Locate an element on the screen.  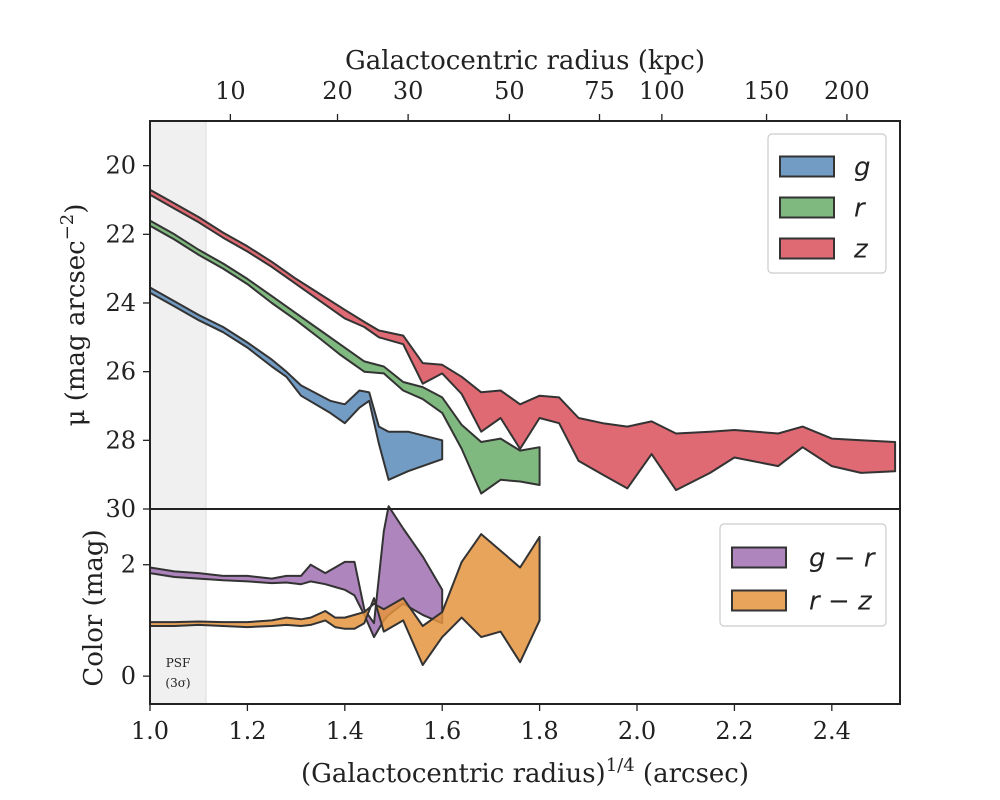
psf-annotation-line2: (3σ) is located at coordinates (177, 683).